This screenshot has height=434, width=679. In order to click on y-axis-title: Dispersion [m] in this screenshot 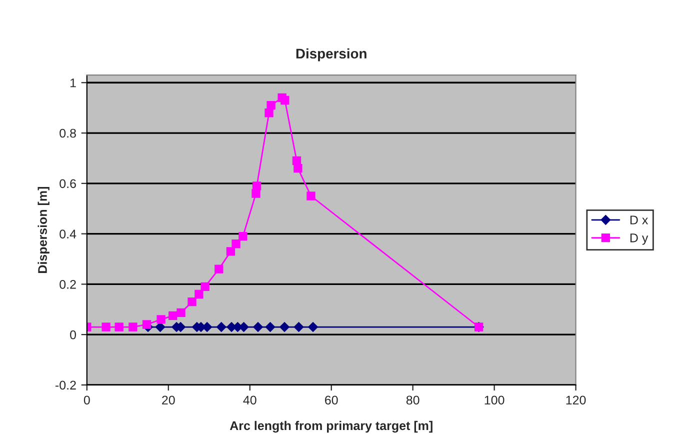, I will do `click(44, 229)`.